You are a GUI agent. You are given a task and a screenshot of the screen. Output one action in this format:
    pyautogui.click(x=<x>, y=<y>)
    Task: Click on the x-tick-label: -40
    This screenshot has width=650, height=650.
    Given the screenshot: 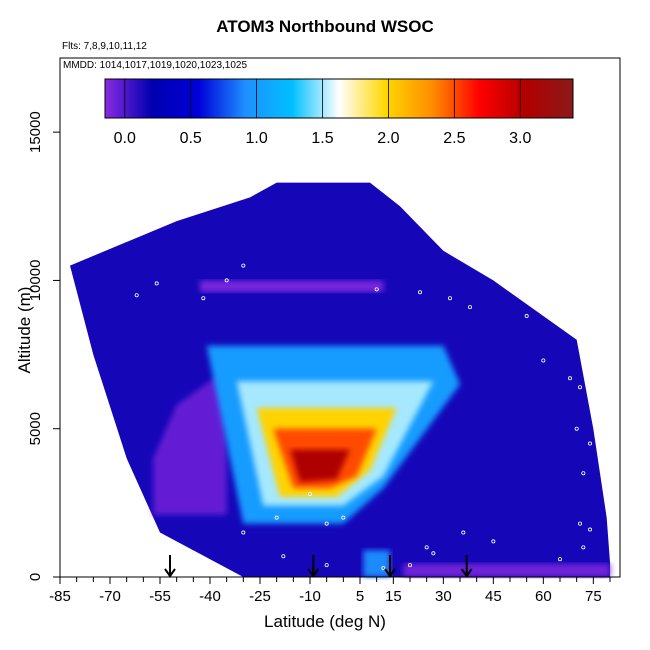 What is the action you would take?
    pyautogui.click(x=210, y=596)
    